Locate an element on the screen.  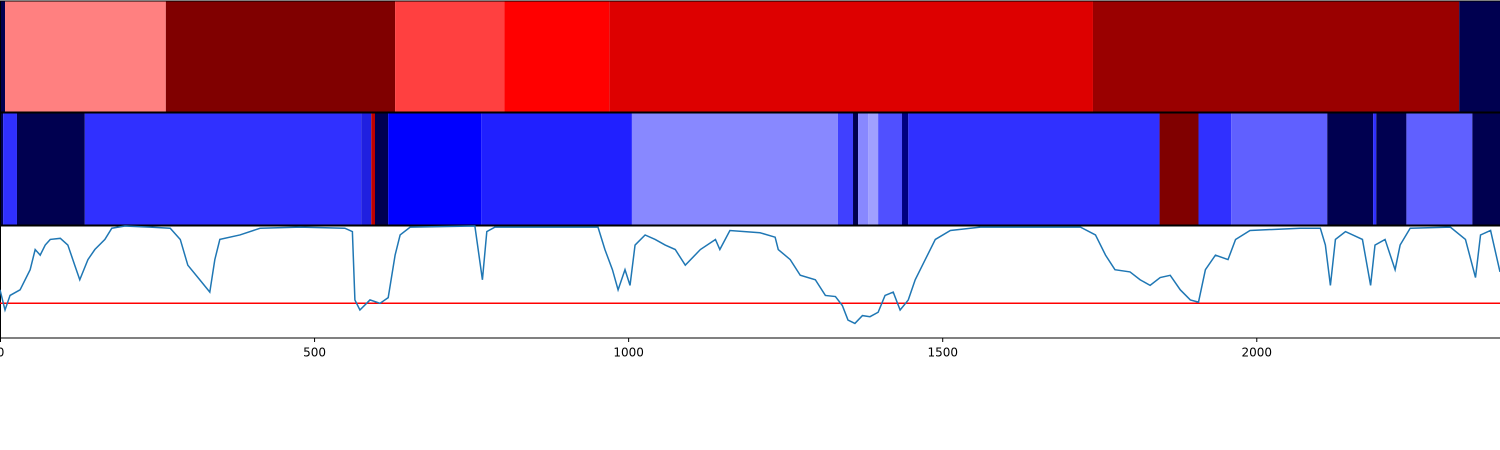
x-tick-label: 1000 is located at coordinates (628, 353).